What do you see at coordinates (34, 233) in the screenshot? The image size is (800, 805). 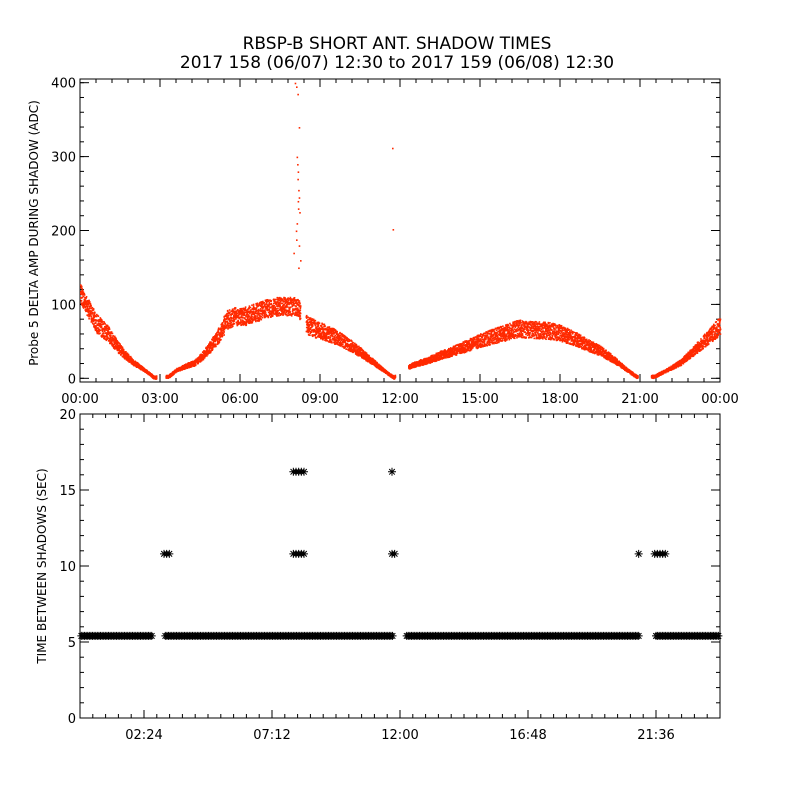 I see `top-y-axis-label: Probe 5 DELTA AMP DURING SHADOW (ADC)` at bounding box center [34, 233].